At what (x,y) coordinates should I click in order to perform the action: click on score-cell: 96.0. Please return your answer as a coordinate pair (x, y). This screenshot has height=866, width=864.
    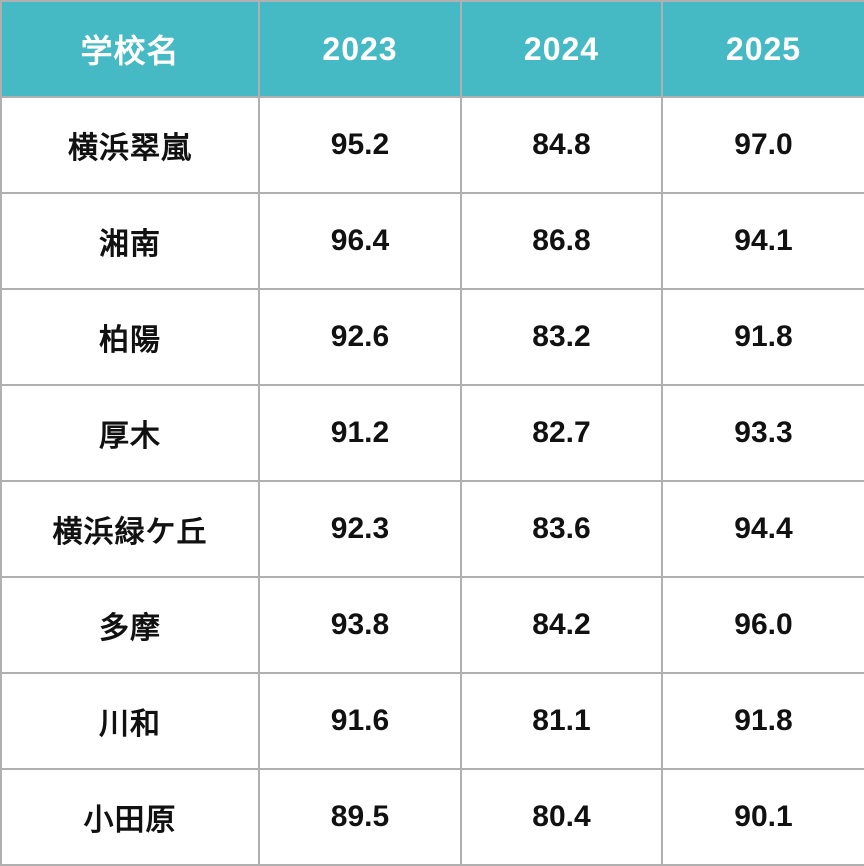
    Looking at the image, I should click on (762, 625).